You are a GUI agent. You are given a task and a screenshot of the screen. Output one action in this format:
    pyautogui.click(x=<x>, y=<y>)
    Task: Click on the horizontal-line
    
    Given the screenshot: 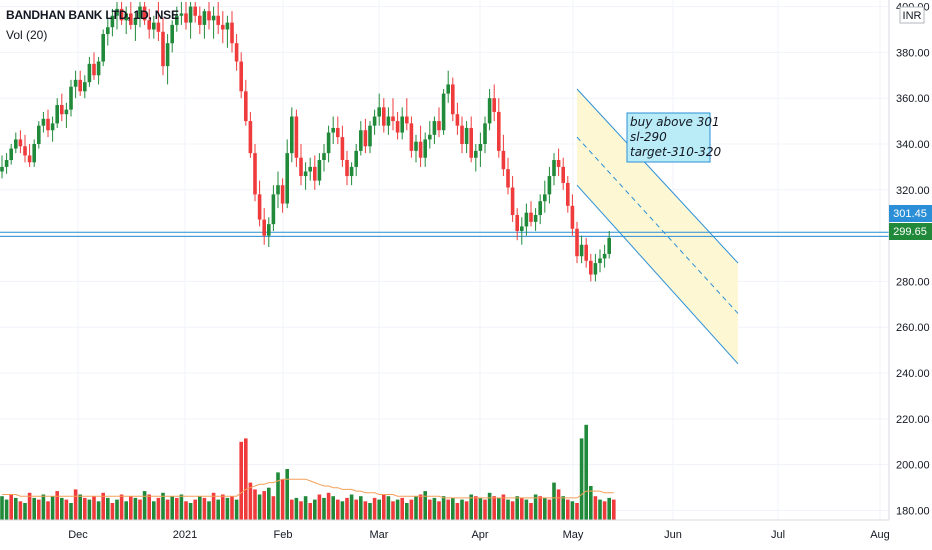 What is the action you would take?
    pyautogui.click(x=444, y=234)
    